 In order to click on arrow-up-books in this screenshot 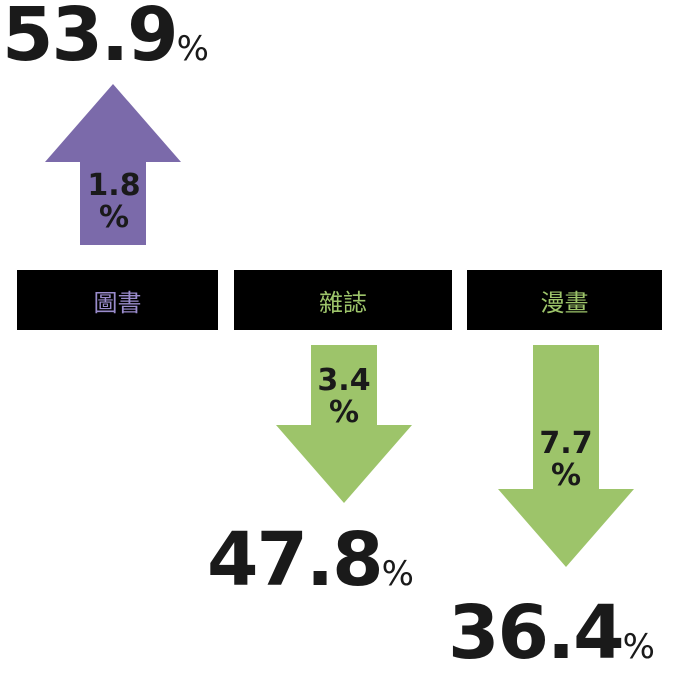, I will do `click(113, 164)`.